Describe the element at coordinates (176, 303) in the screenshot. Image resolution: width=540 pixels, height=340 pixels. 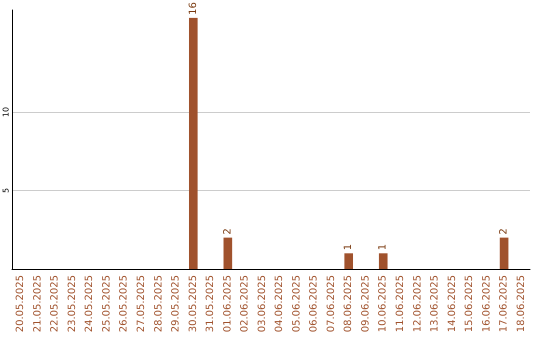
I see `x-tick-label: 29.05.2025` at that location.